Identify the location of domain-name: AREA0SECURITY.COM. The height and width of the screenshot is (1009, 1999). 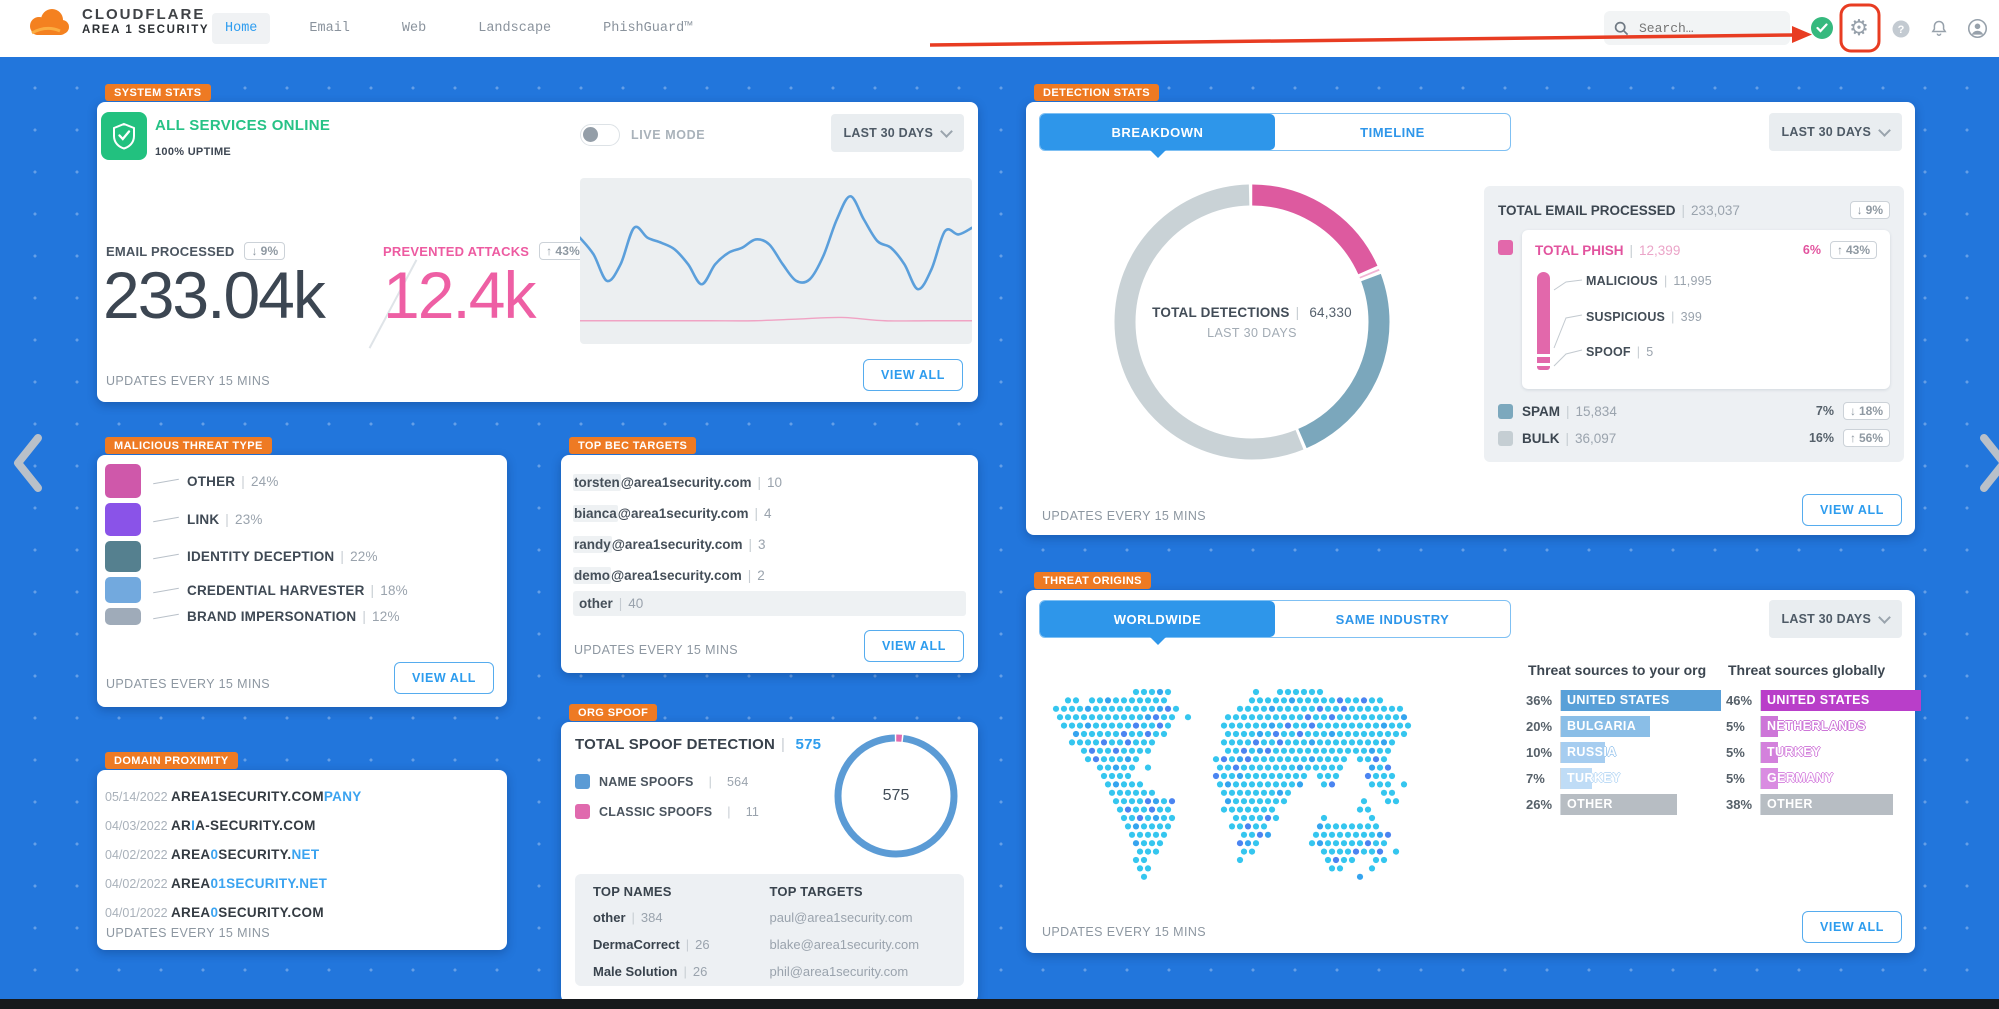
(247, 912).